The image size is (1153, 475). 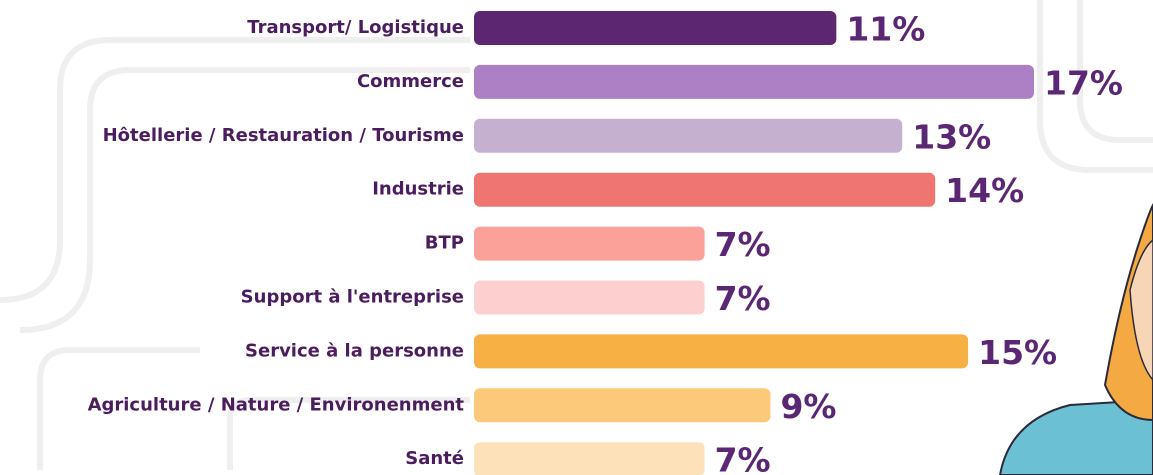 I want to click on category-label: BTP, so click(x=444, y=243).